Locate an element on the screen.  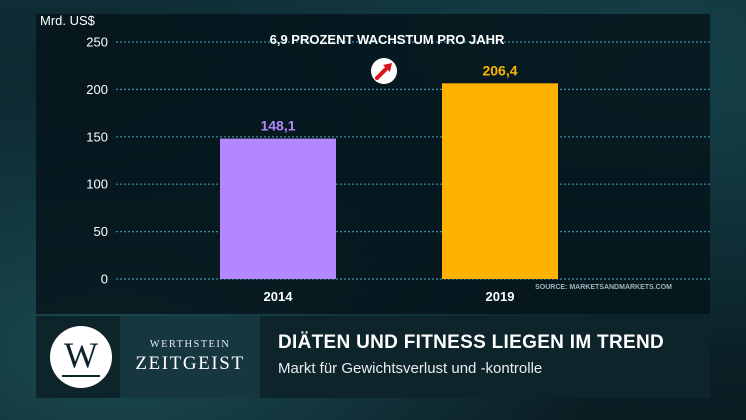
growth-arrow-icon is located at coordinates (384, 71).